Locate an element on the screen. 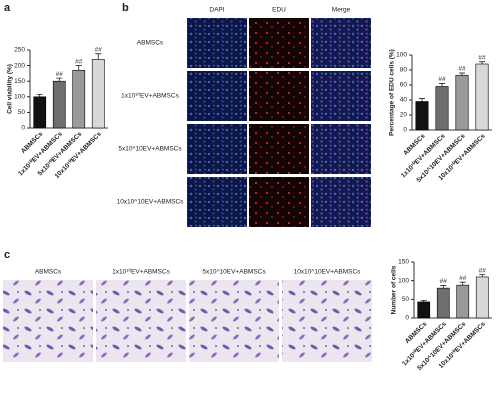  y-tick-label: 80 is located at coordinates (404, 70).